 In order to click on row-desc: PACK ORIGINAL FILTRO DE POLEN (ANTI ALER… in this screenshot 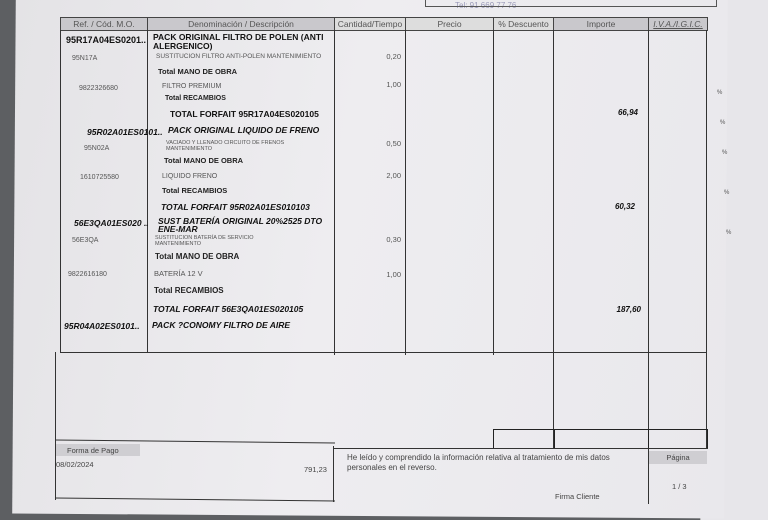, I will do `click(238, 41)`.